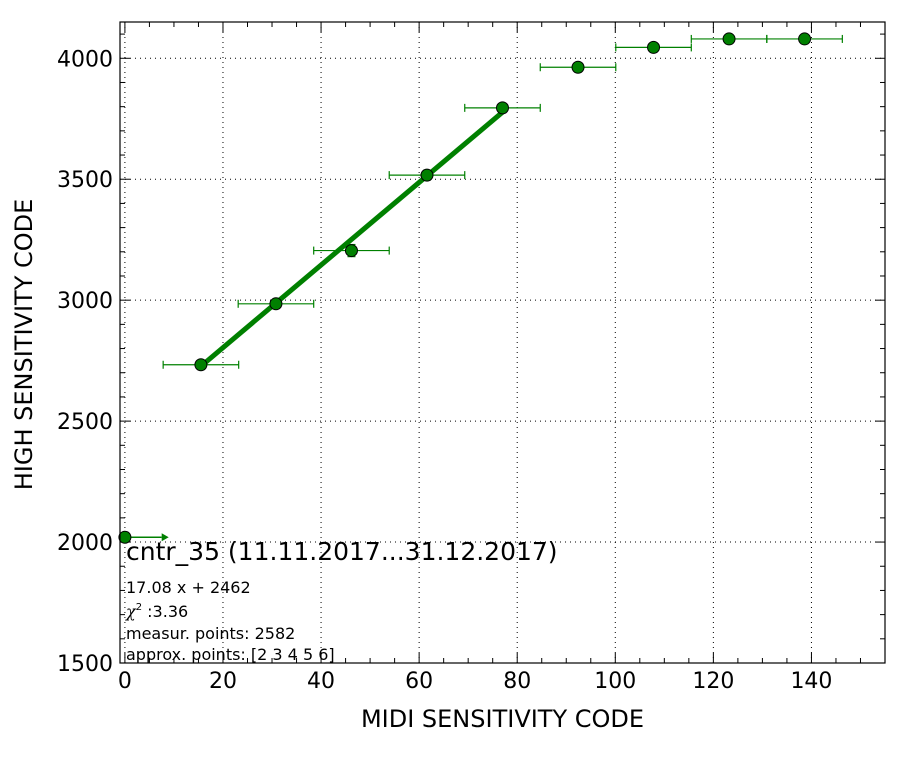 The image size is (912, 766). What do you see at coordinates (517, 681) in the screenshot?
I see `x-tick-label: 80` at bounding box center [517, 681].